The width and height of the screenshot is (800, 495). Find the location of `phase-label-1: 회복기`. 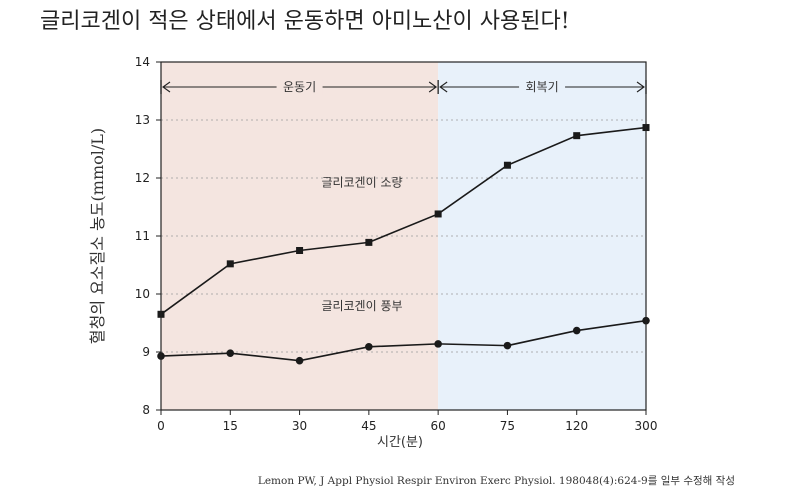

phase-label-1: 회복기 is located at coordinates (542, 87).